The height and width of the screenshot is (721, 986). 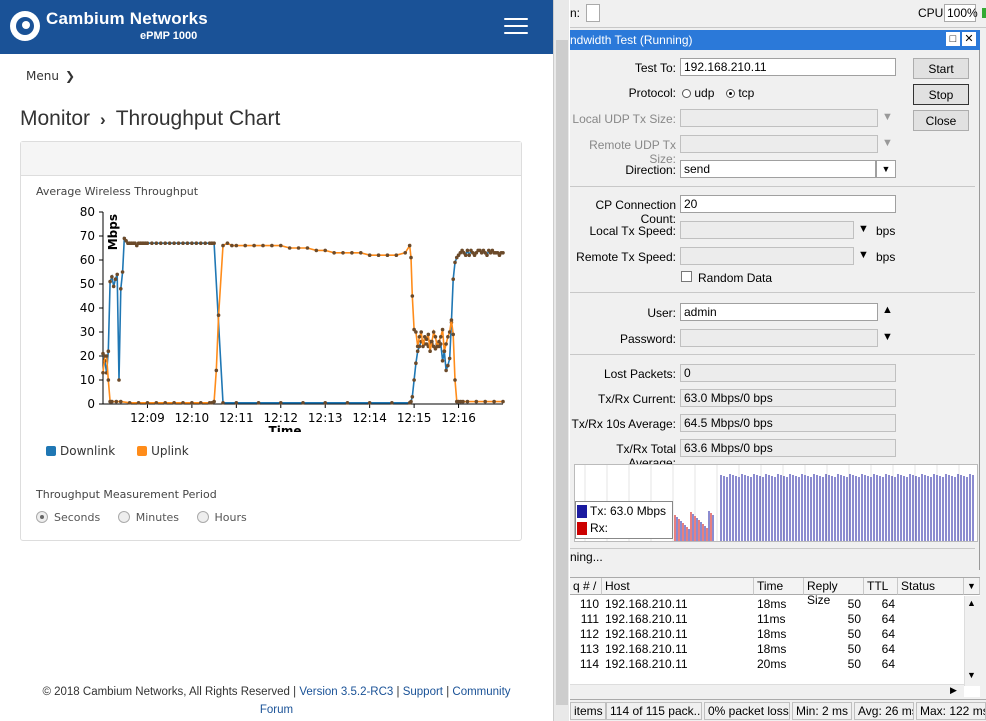 I want to click on x-tick-label: 12:14, so click(x=369, y=418).